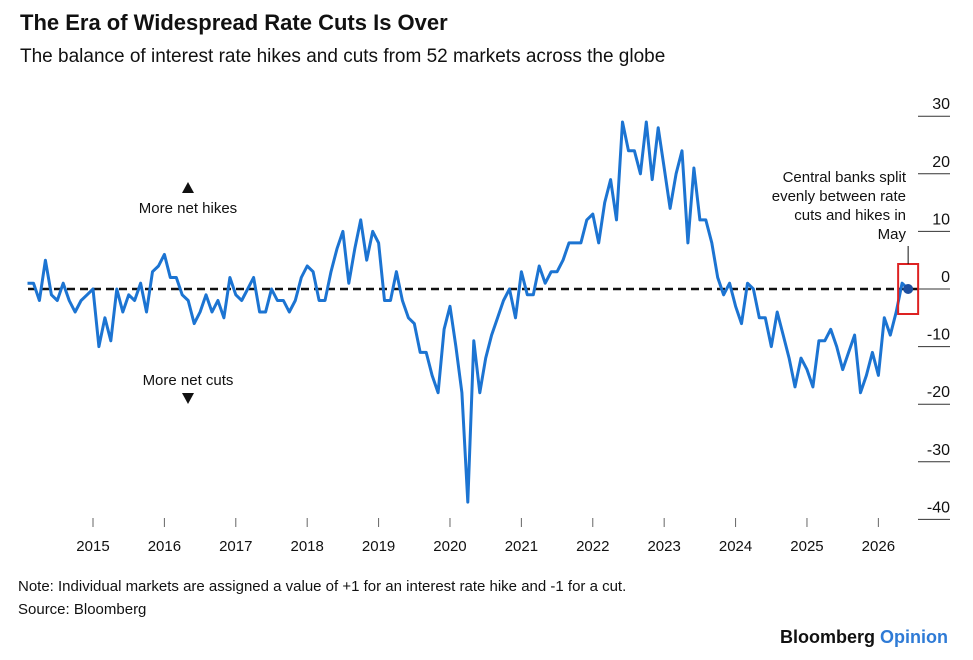 The width and height of the screenshot is (973, 660). I want to click on y-tick-label: -30, so click(938, 450).